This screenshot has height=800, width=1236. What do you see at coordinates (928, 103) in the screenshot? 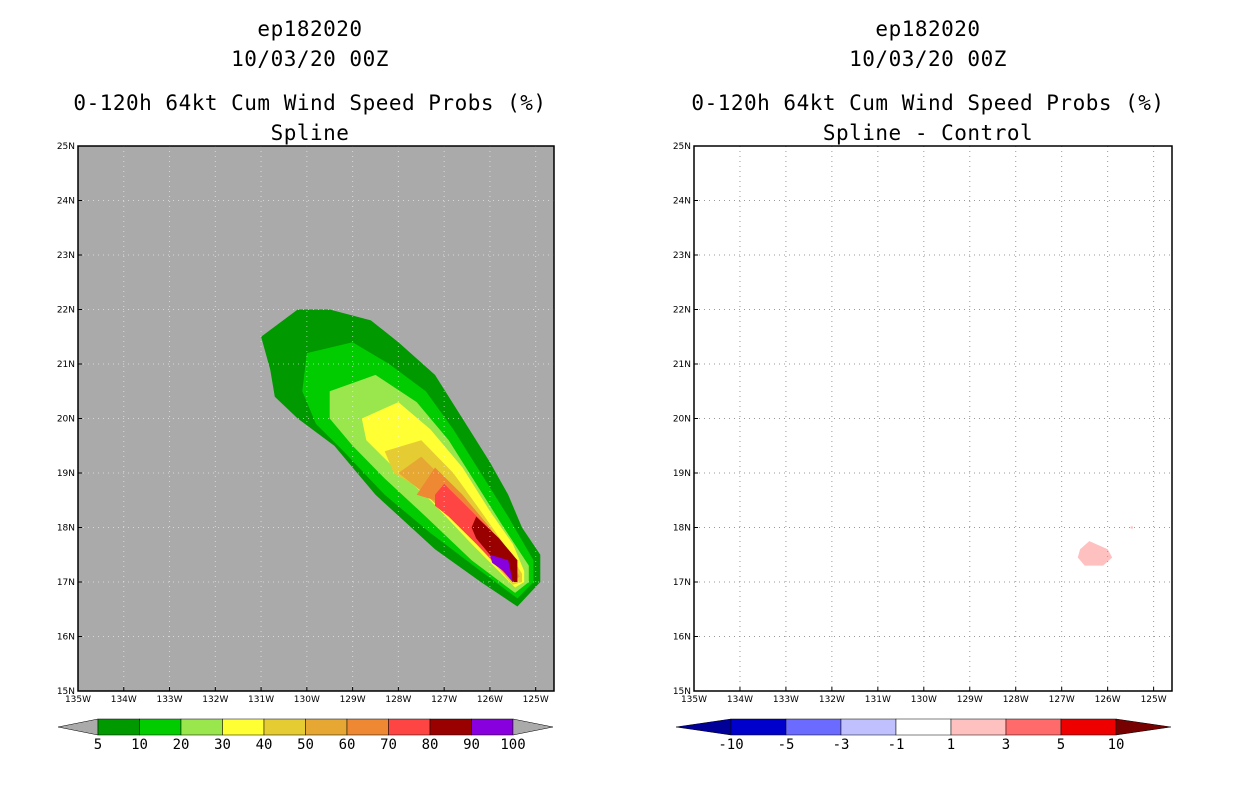
I see `right-chart-title: 0-120h 64kt Cum Wind Speed Probs (%)` at bounding box center [928, 103].